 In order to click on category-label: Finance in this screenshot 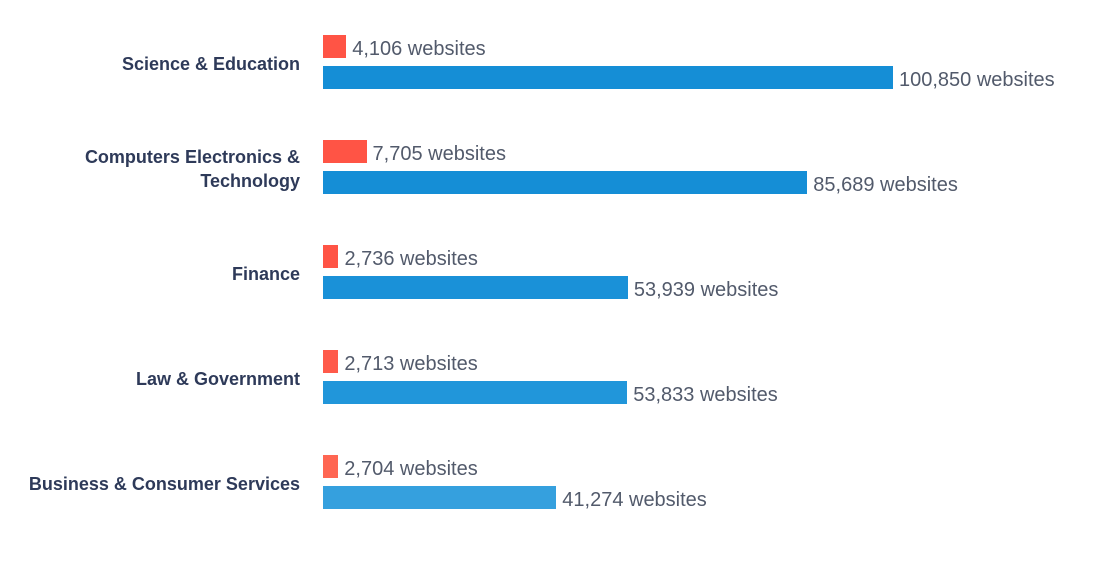, I will do `click(150, 274)`.